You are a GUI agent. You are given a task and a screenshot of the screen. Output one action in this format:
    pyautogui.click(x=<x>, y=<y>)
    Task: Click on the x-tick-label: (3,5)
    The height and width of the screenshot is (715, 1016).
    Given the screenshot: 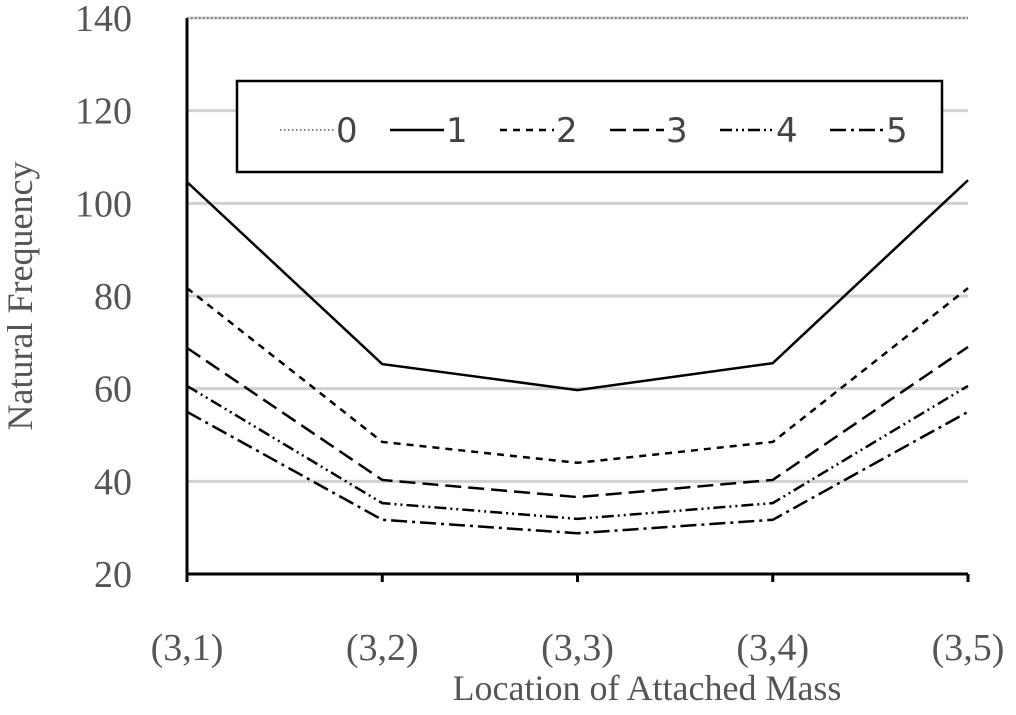 What is the action you would take?
    pyautogui.click(x=968, y=648)
    